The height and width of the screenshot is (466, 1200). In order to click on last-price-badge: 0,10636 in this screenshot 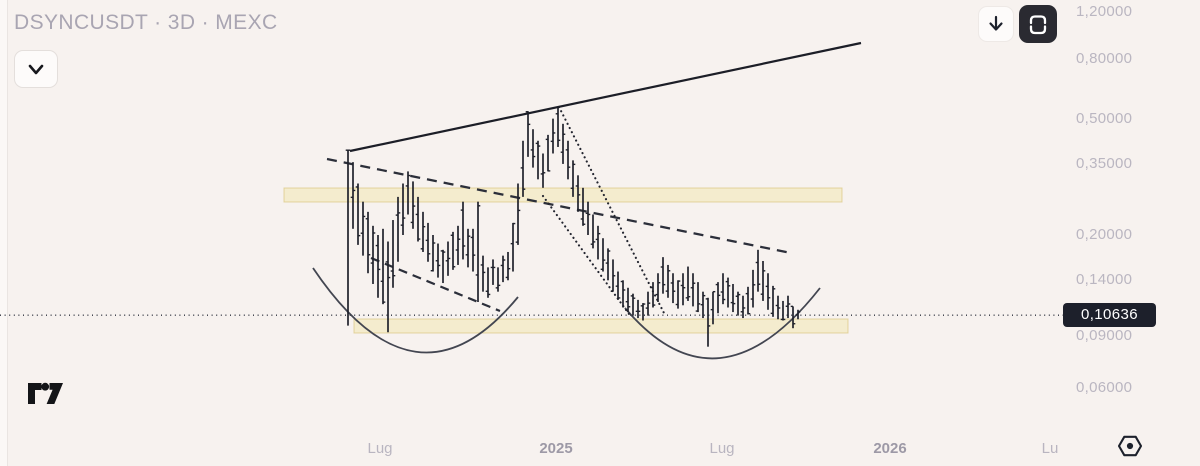, I will do `click(1109, 315)`.